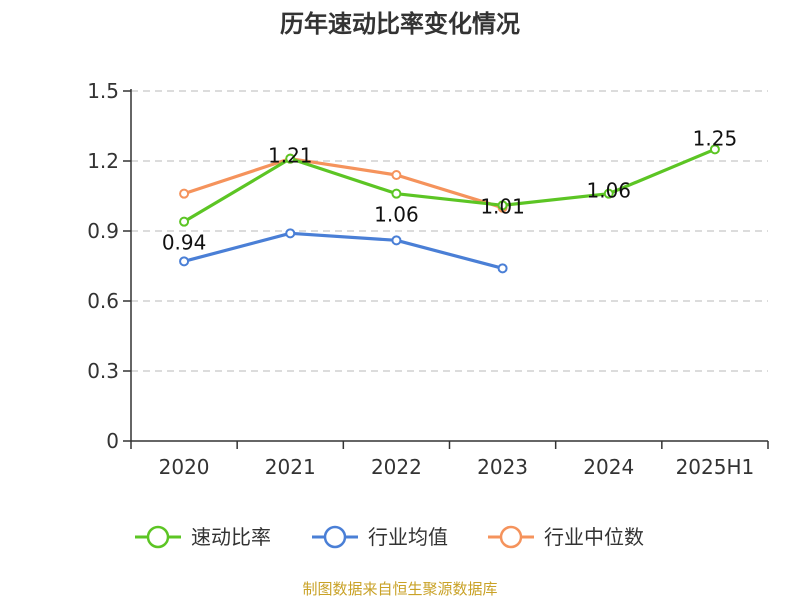 The width and height of the screenshot is (800, 600). What do you see at coordinates (502, 467) in the screenshot?
I see `x-tick-label: 2023` at bounding box center [502, 467].